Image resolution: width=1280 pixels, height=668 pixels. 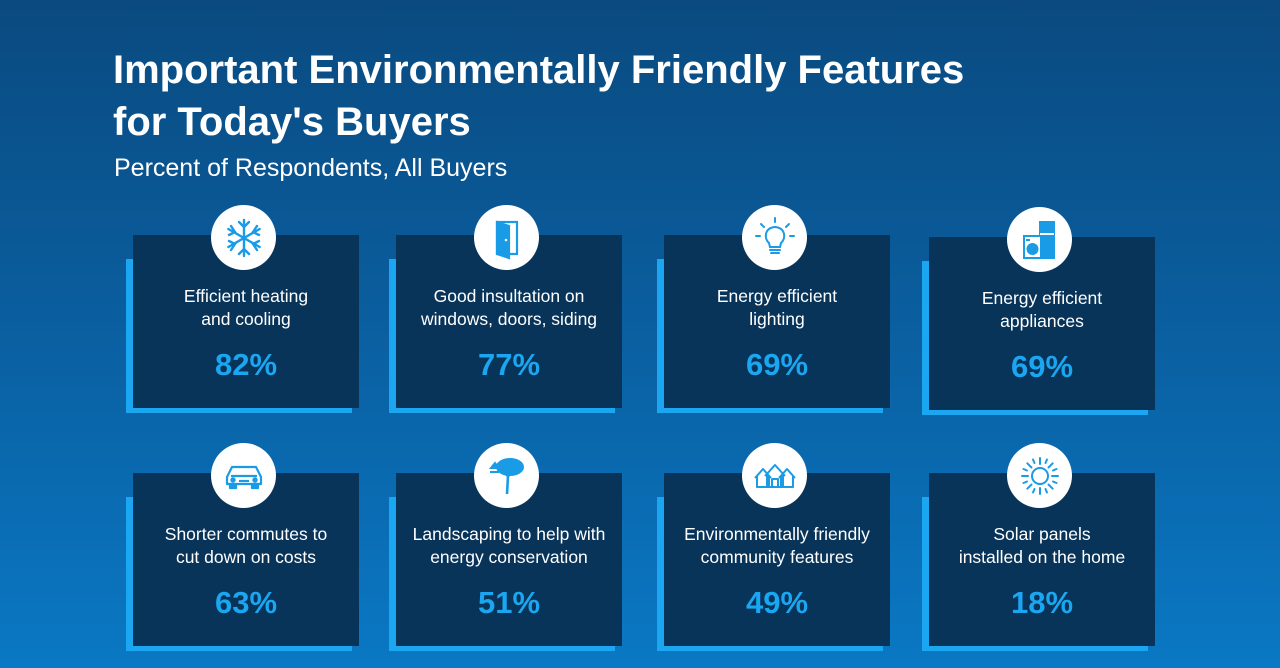 I want to click on houses-icon, so click(x=774, y=475).